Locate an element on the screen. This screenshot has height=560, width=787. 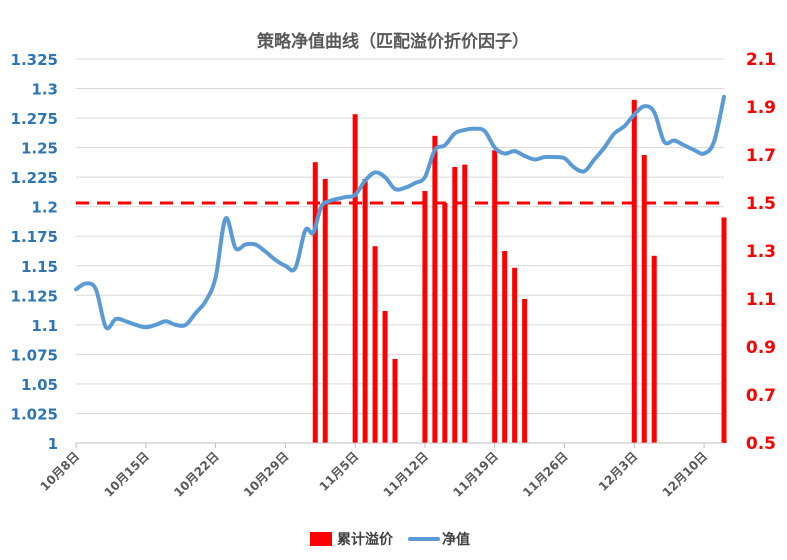
x-tick-label: 11月26日 is located at coordinates (545, 474).